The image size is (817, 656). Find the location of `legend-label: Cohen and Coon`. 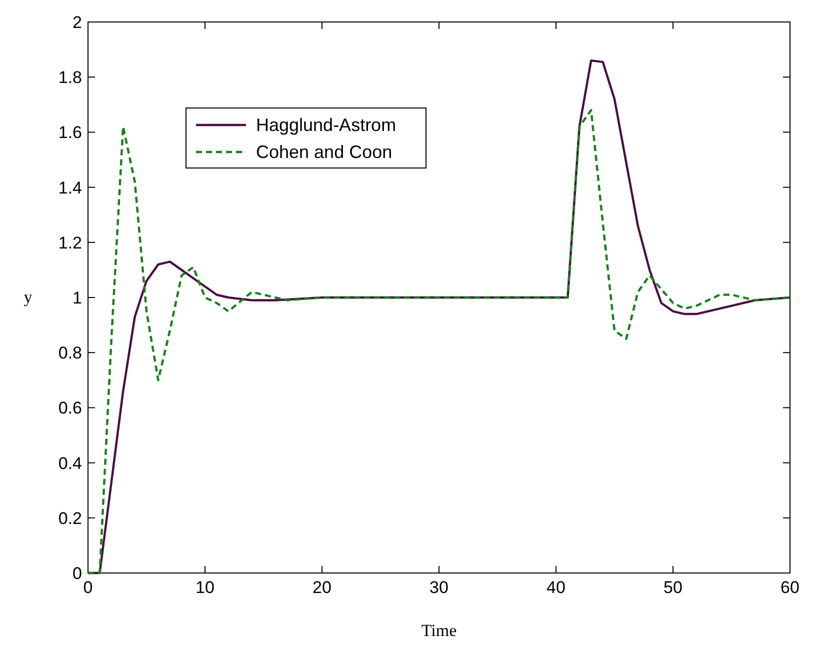

legend-label: Cohen and Coon is located at coordinates (324, 152).